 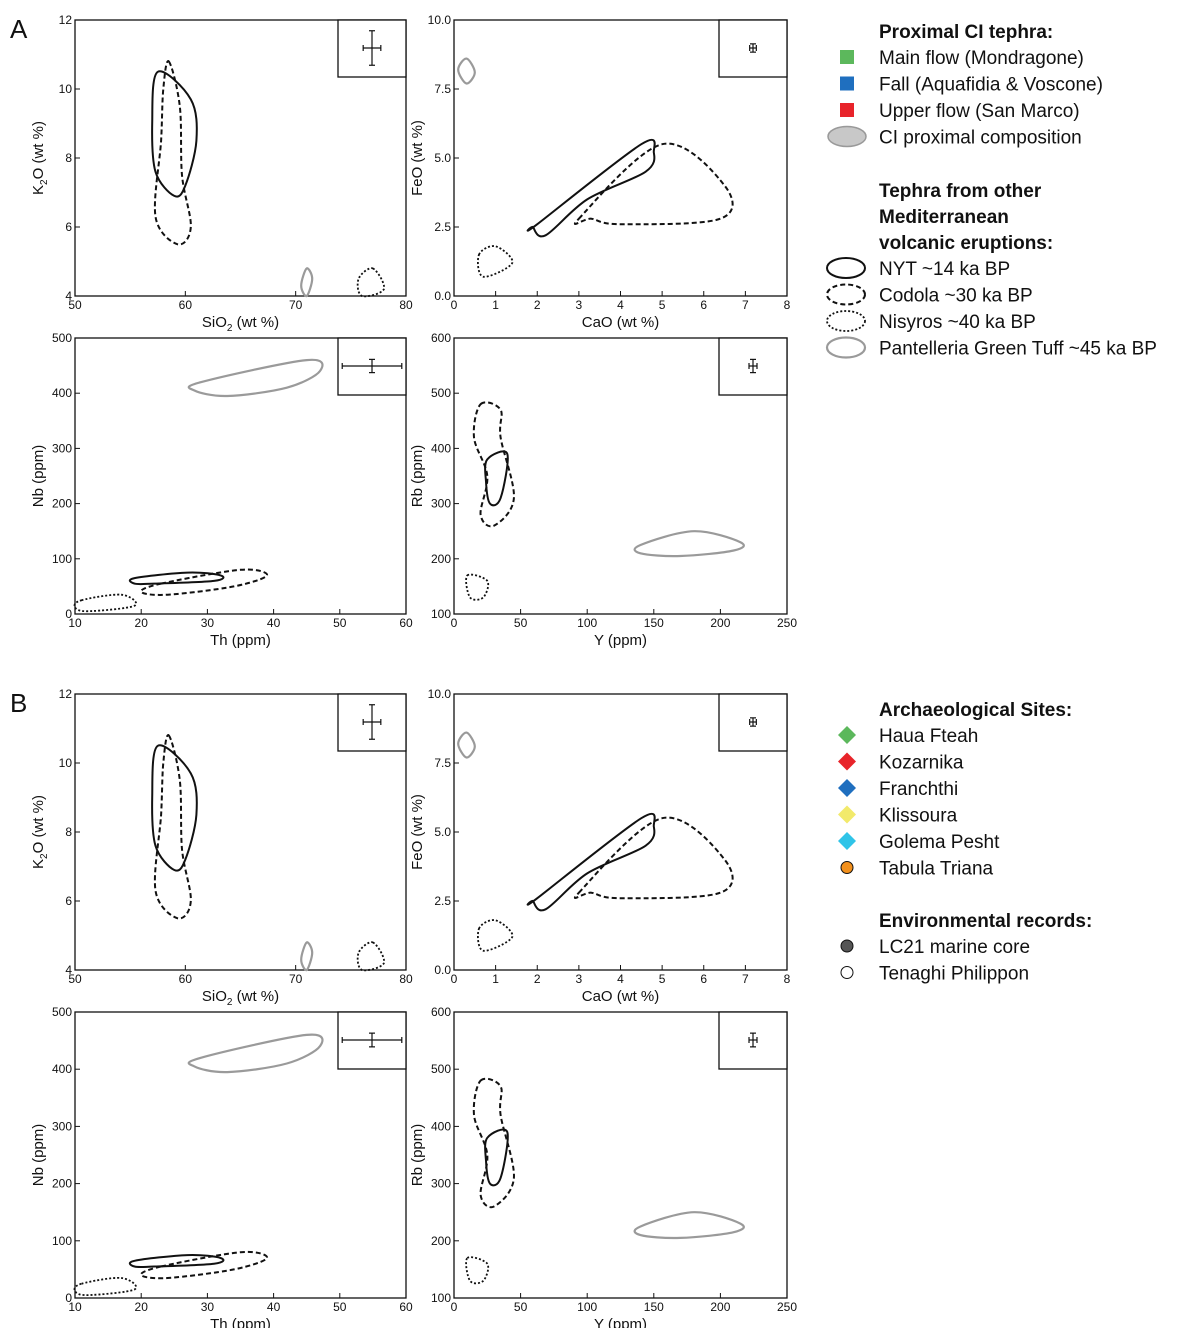 I want to click on y-tick-label: 6, so click(x=68, y=227).